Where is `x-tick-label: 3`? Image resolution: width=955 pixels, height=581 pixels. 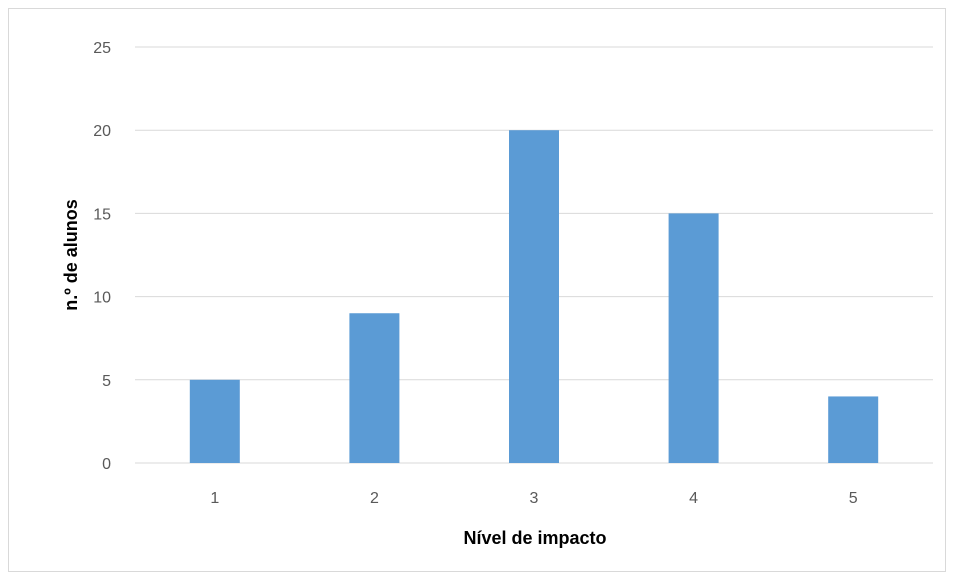
x-tick-label: 3 is located at coordinates (534, 498).